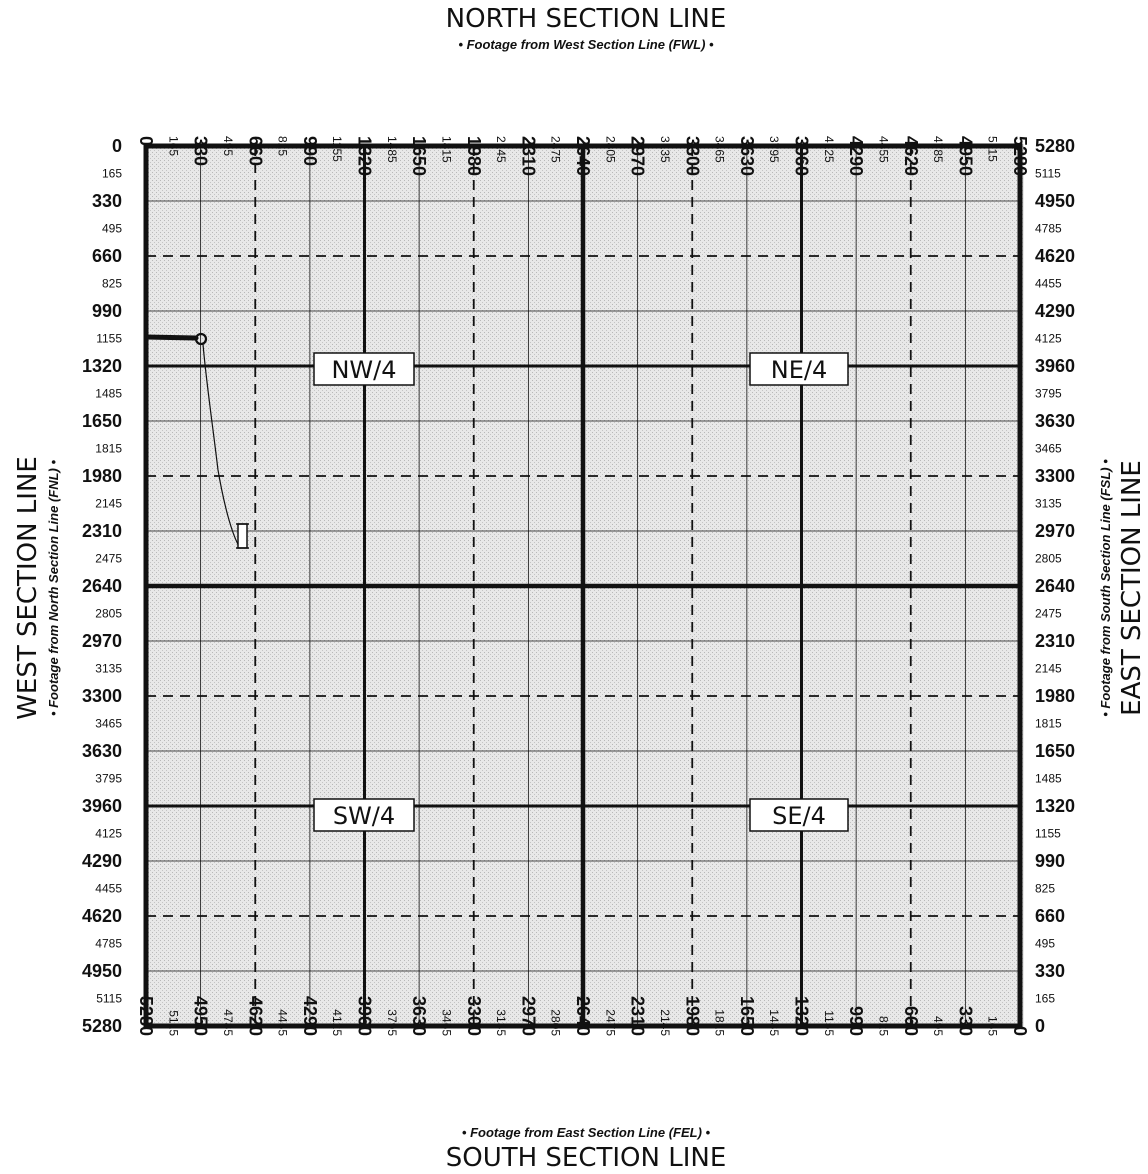  I want to click on left-tick-label: 330, so click(107, 201).